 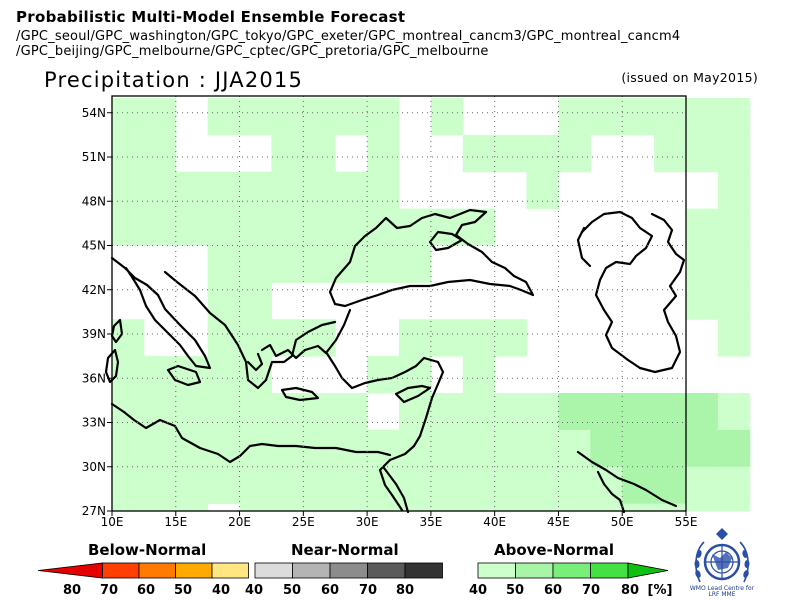 I want to click on below-label: 60, so click(x=146, y=590).